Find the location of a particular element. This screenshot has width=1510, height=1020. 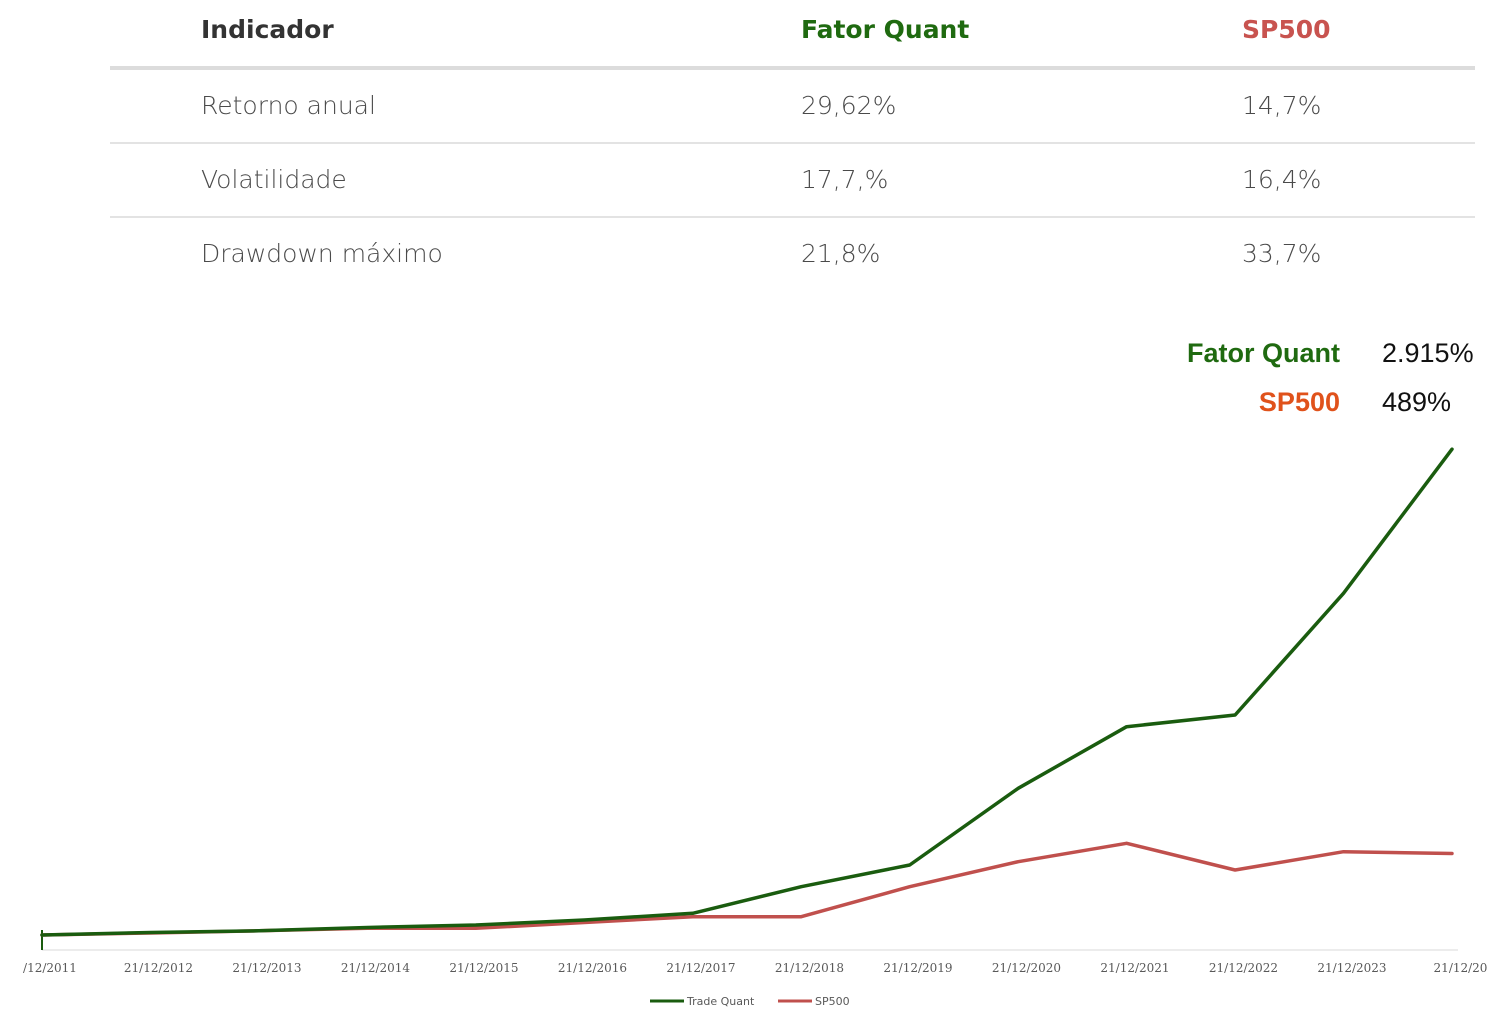

annotation-label: SP500 is located at coordinates (1299, 402).